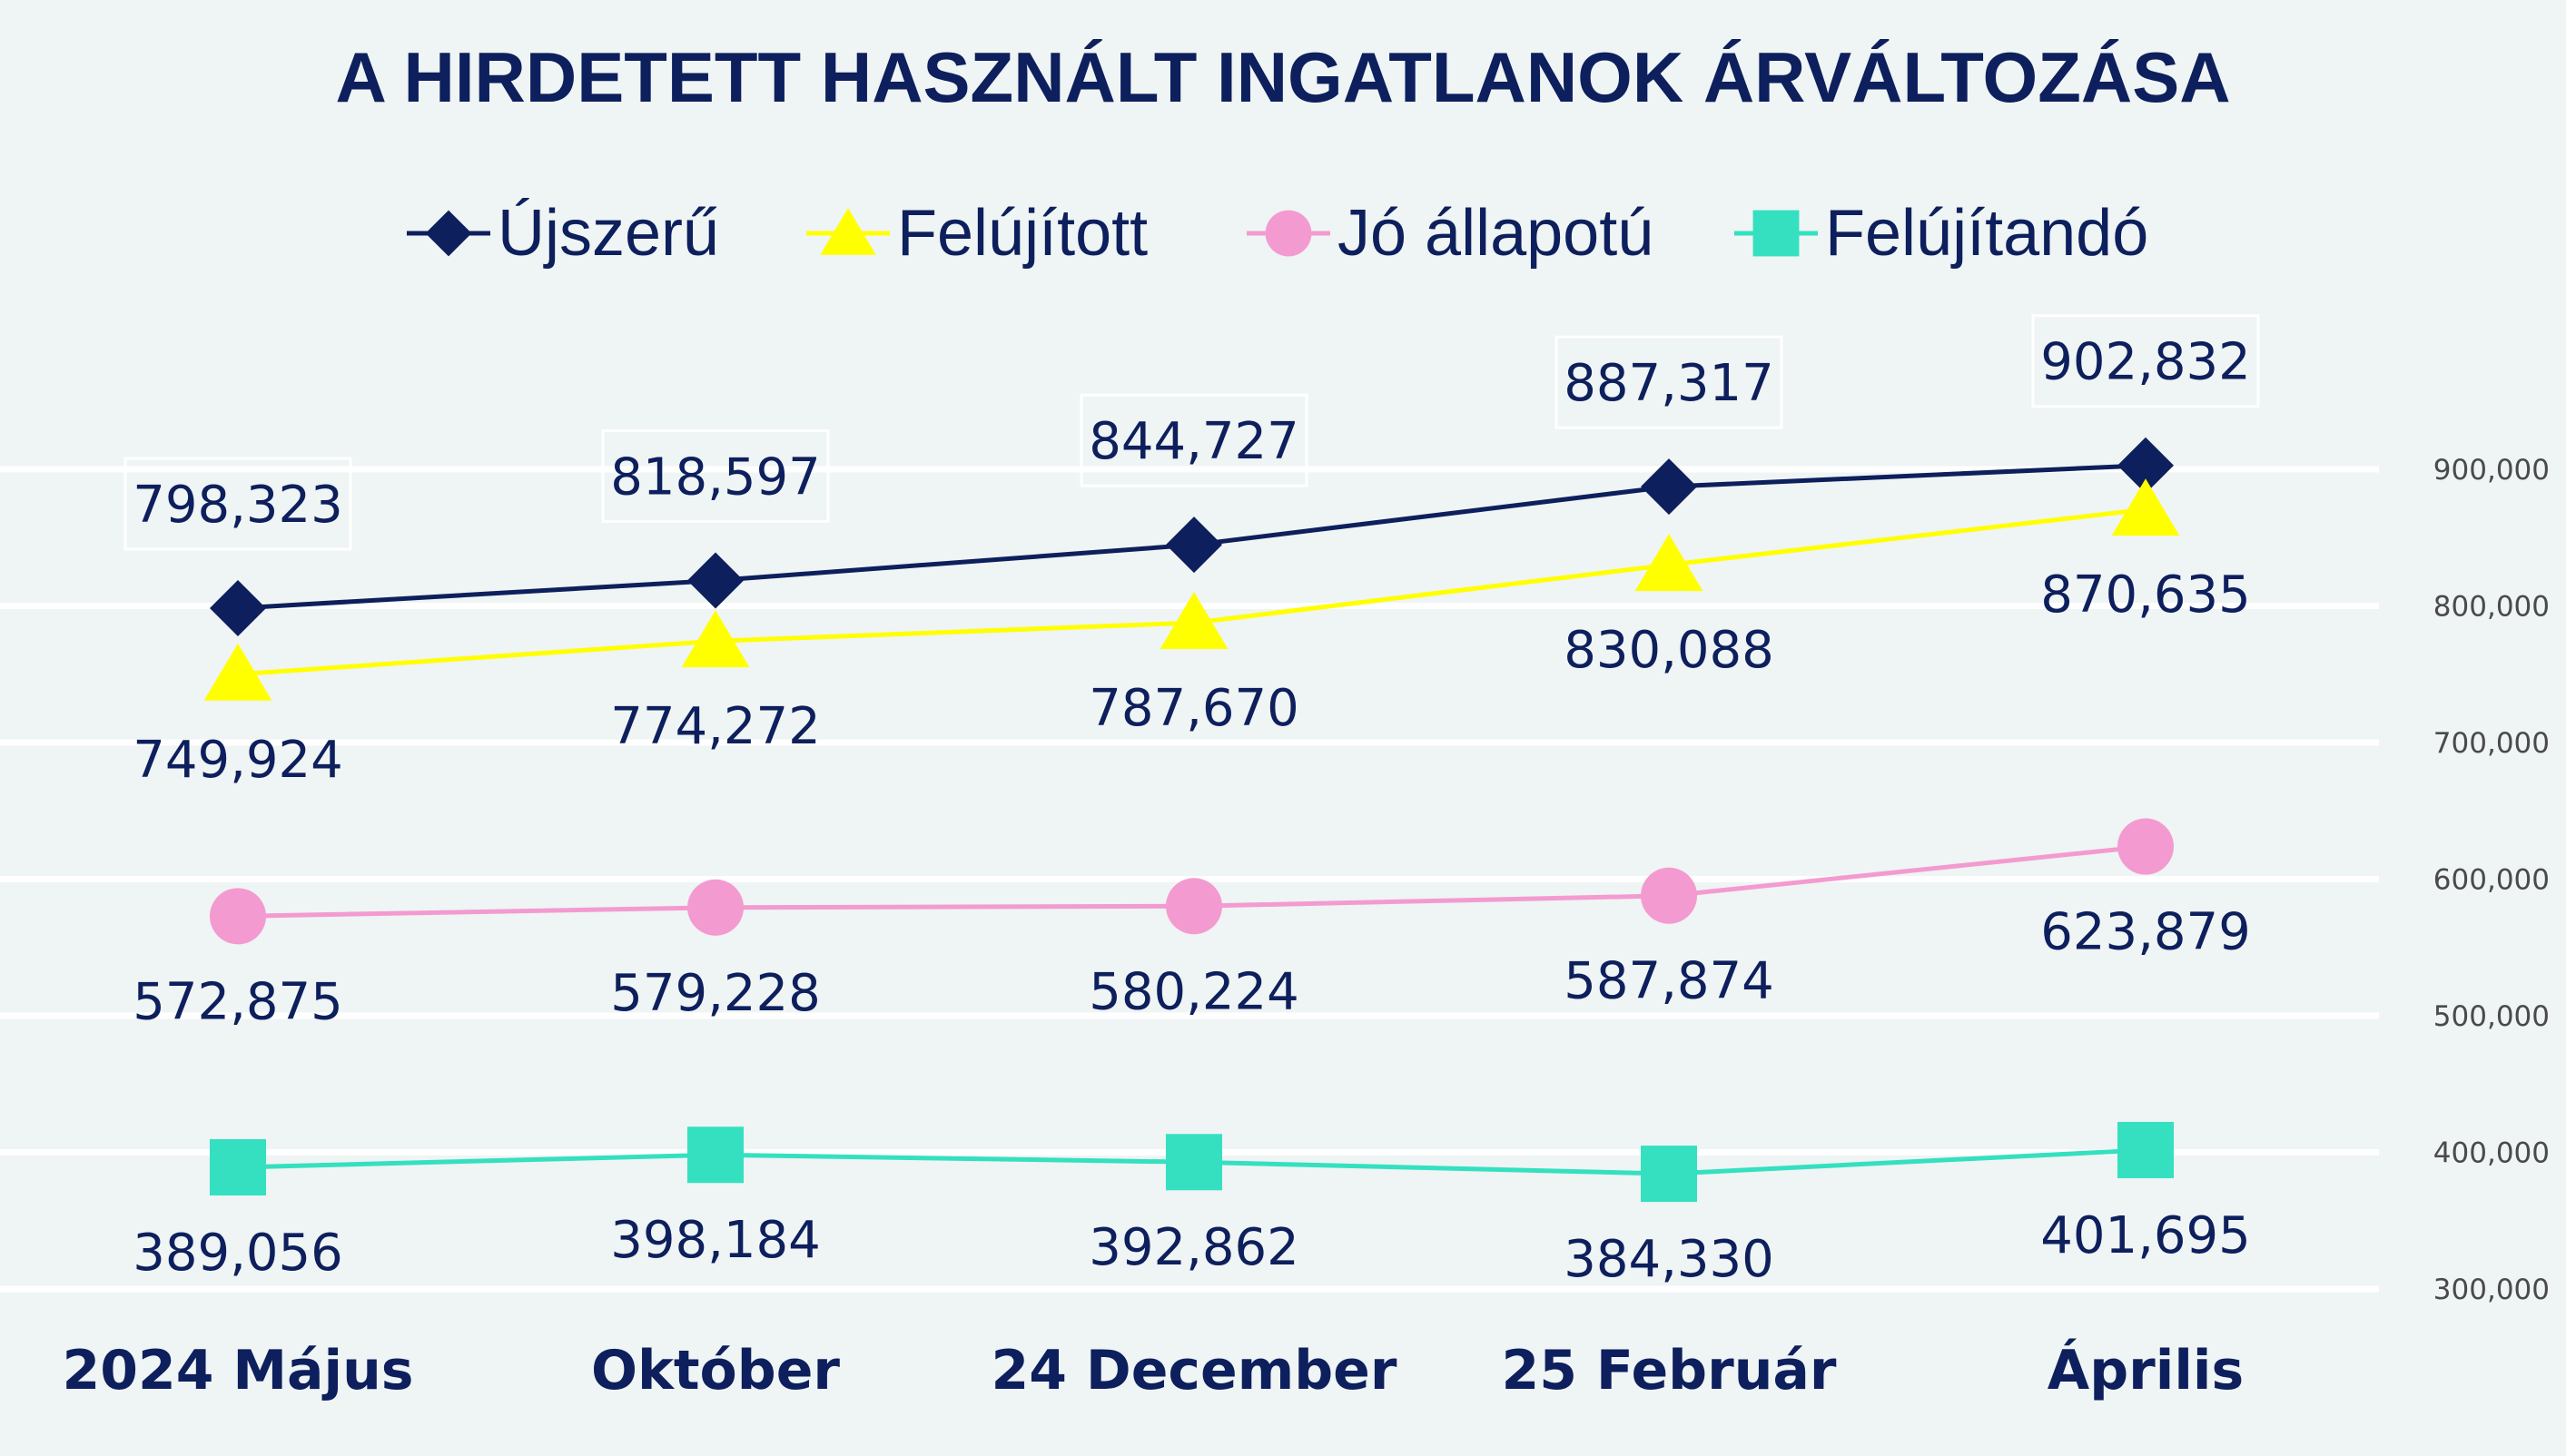 The image size is (2566, 1456). I want to click on y-tick-label: 300,000, so click(2491, 1290).